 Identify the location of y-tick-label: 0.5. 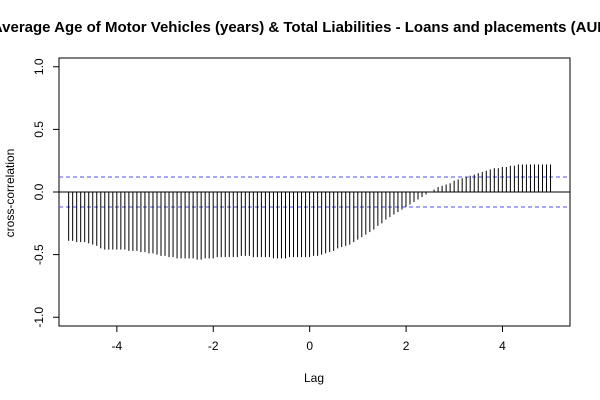
(39, 129).